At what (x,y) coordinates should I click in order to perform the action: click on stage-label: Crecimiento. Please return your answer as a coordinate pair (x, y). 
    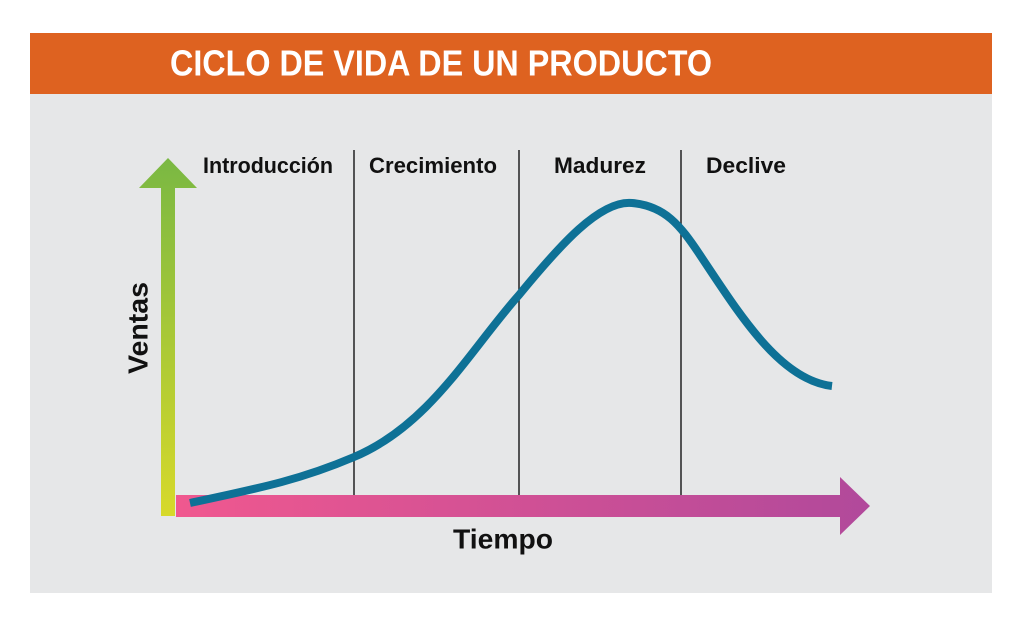
    Looking at the image, I should click on (433, 165).